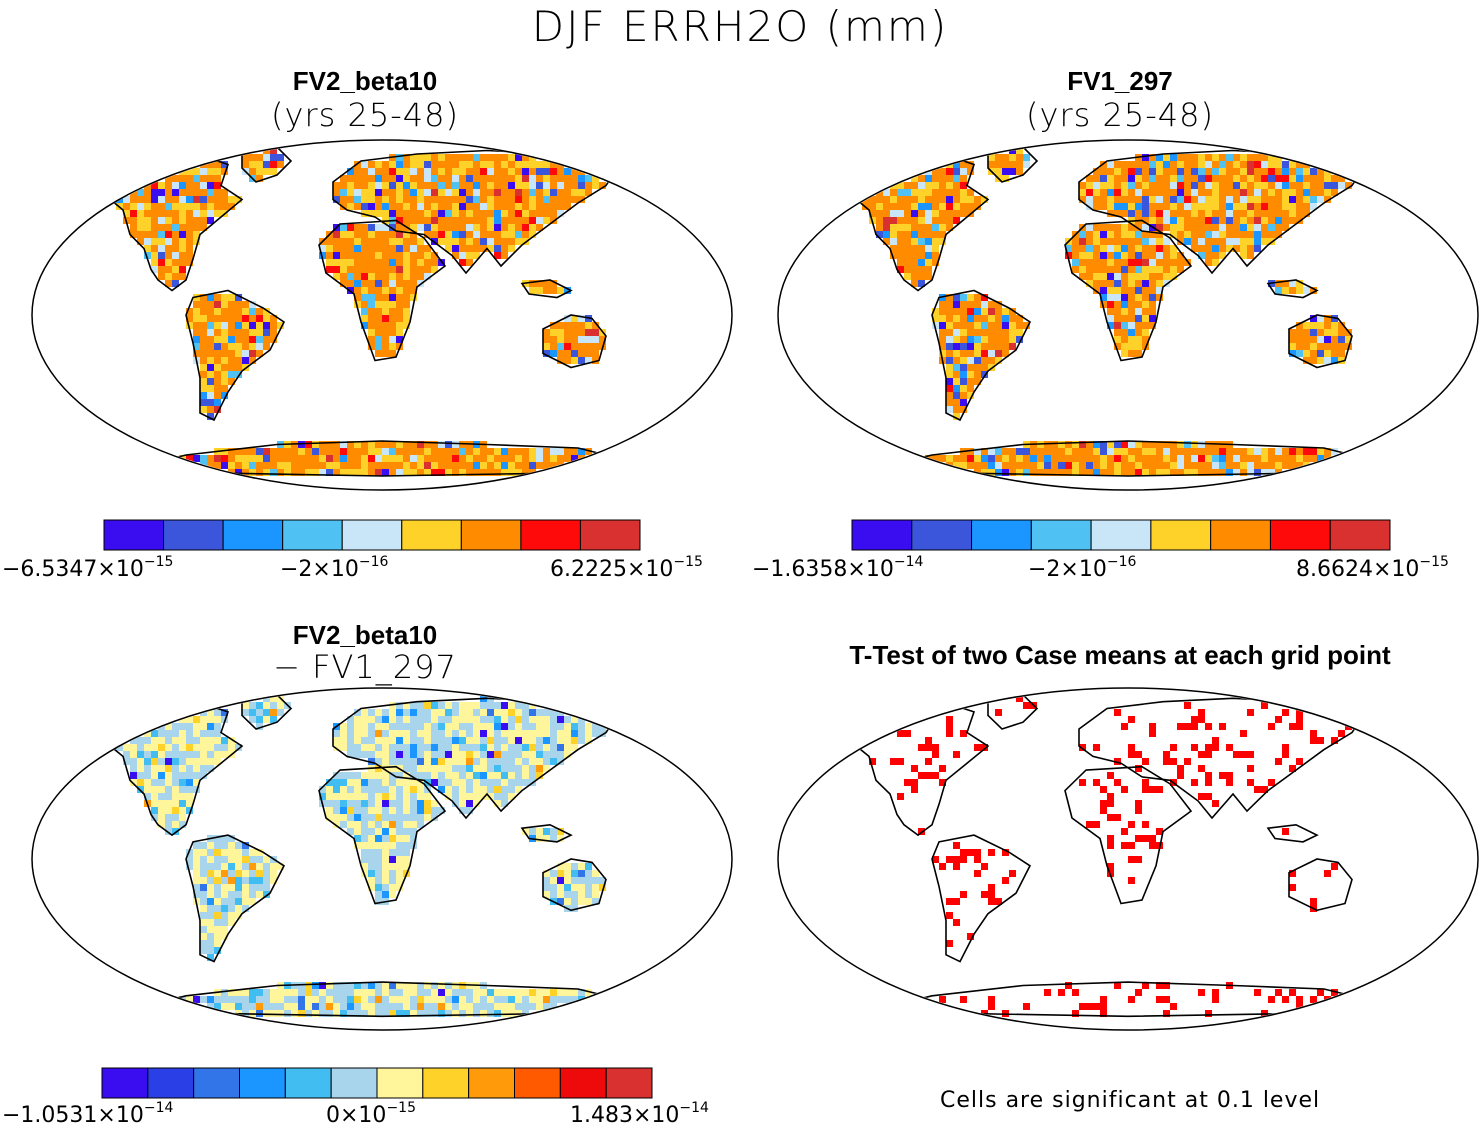  Describe the element at coordinates (334, 568) in the screenshot. I see `cb1-mid-label: −2×10⁻¹⁶` at that location.